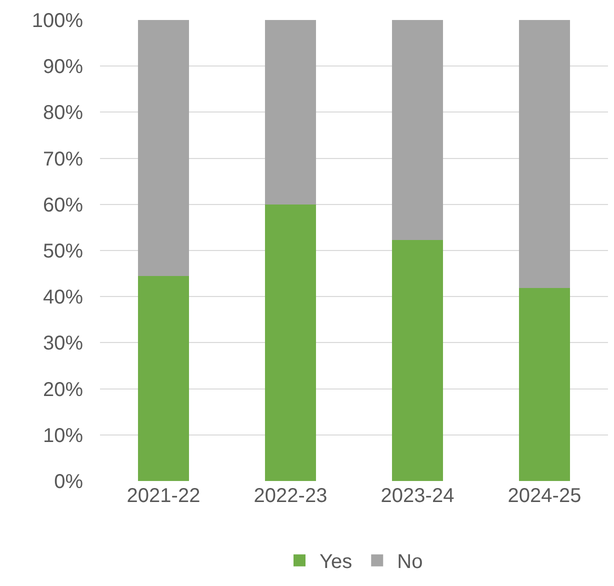 The image size is (614, 586). Describe the element at coordinates (63, 67) in the screenshot. I see `y-tick-label: 90%` at that location.